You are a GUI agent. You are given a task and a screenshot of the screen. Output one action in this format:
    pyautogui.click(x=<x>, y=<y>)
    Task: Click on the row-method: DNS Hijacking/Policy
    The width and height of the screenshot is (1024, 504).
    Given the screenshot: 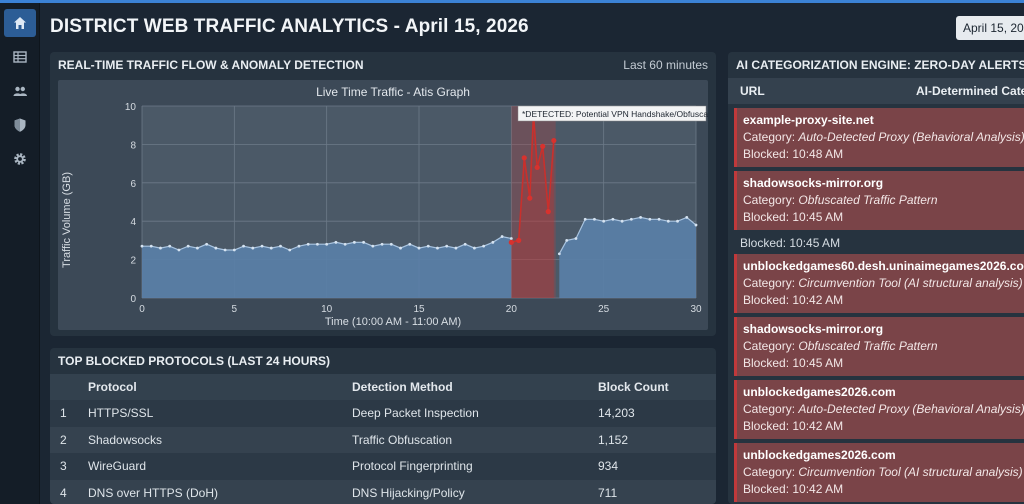 What is the action you would take?
    pyautogui.click(x=475, y=491)
    